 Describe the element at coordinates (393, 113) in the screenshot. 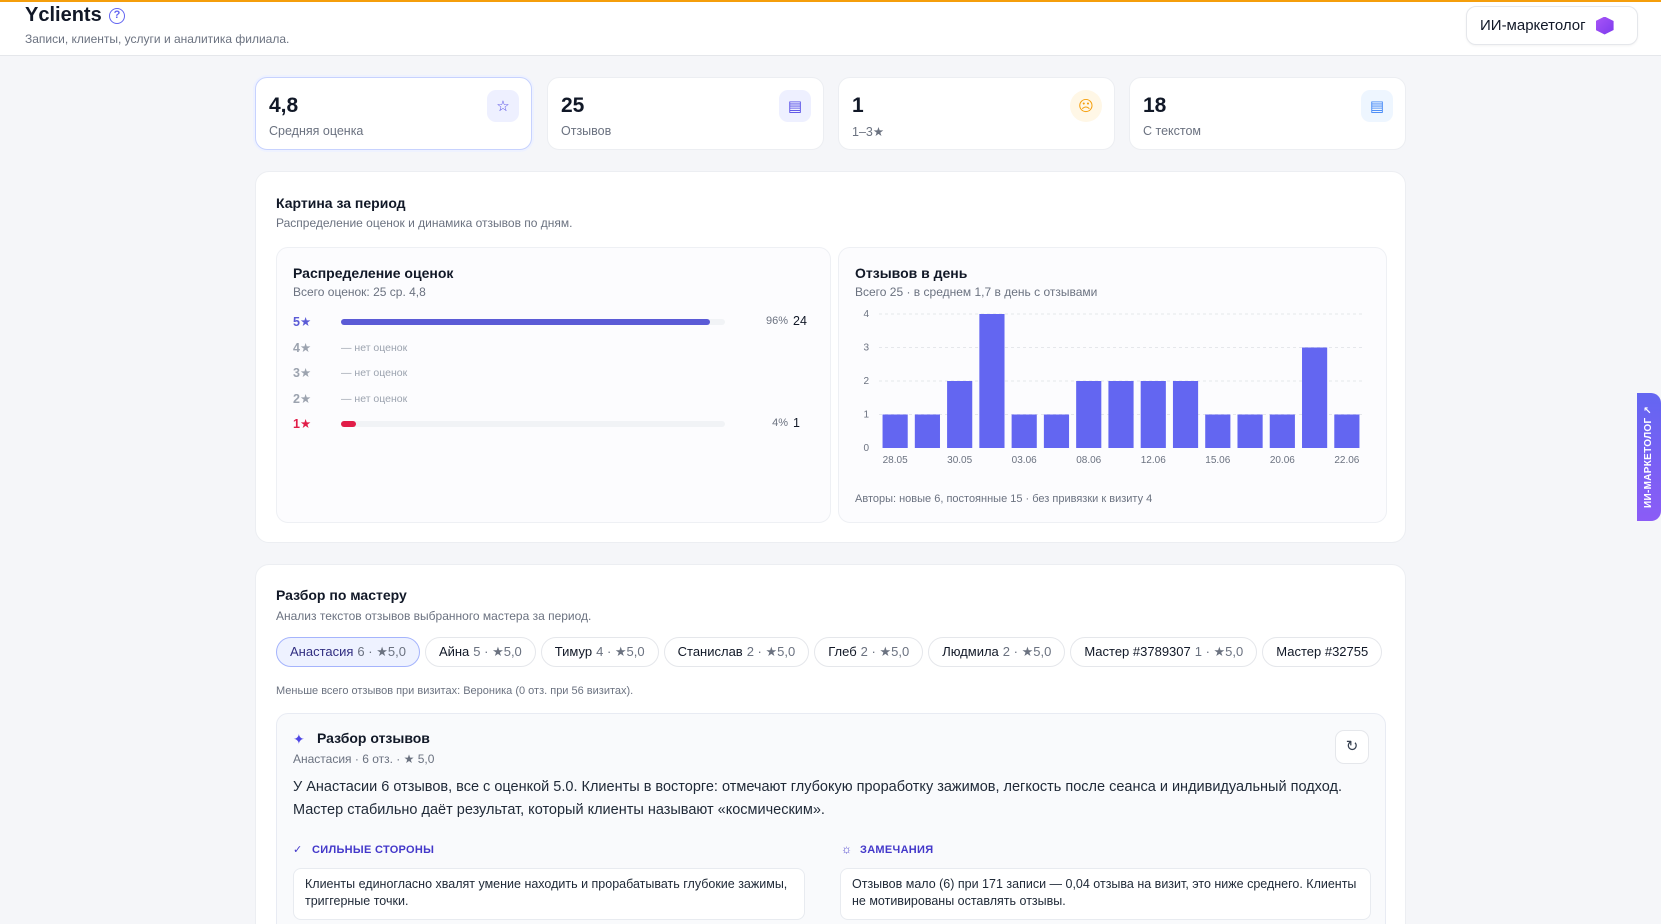

I see `stat-card-average: 4,8 Средняя оценка ☆` at that location.